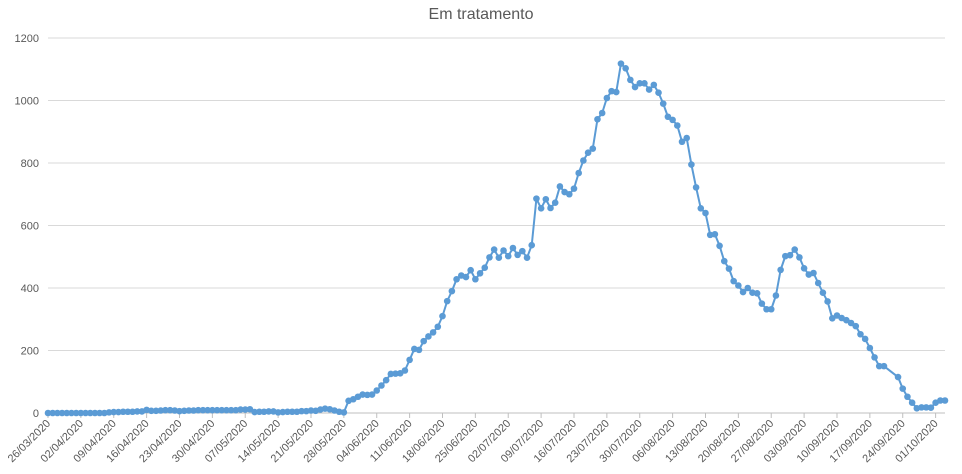 Image resolution: width=962 pixels, height=474 pixels. I want to click on y-axis-tick-labels: 0 200 400 600 800 1000 1200, so click(27, 226).